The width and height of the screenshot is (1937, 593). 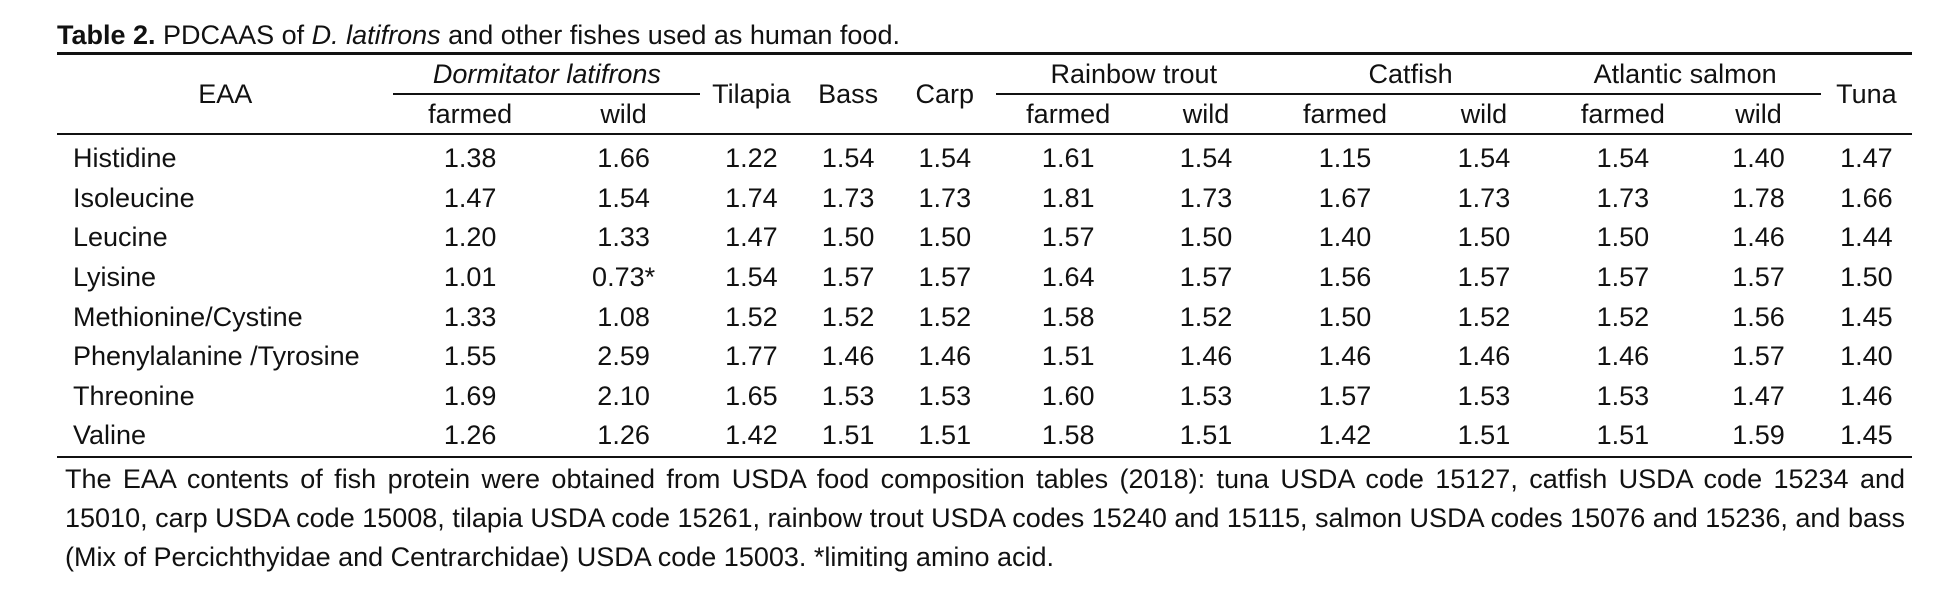 I want to click on cell-rt-wild: 1.50, so click(x=1206, y=237).